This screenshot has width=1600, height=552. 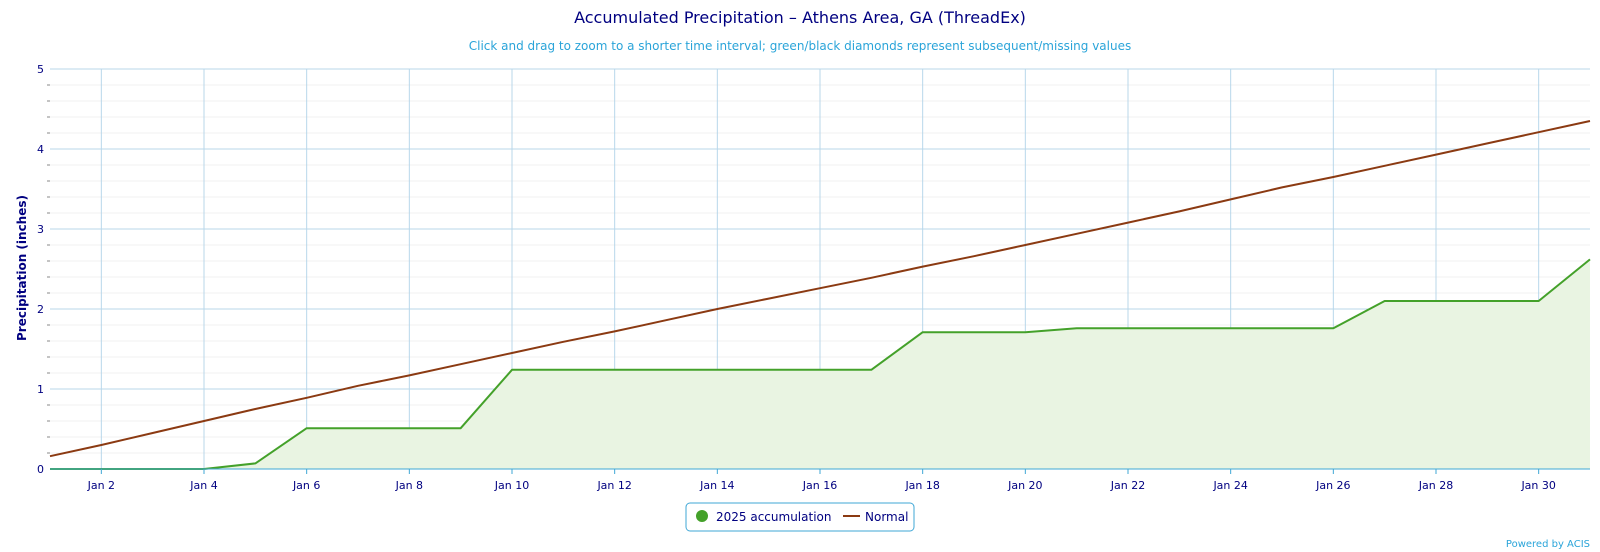 What do you see at coordinates (1435, 485) in the screenshot?
I see `x-tick-label: Jan 28` at bounding box center [1435, 485].